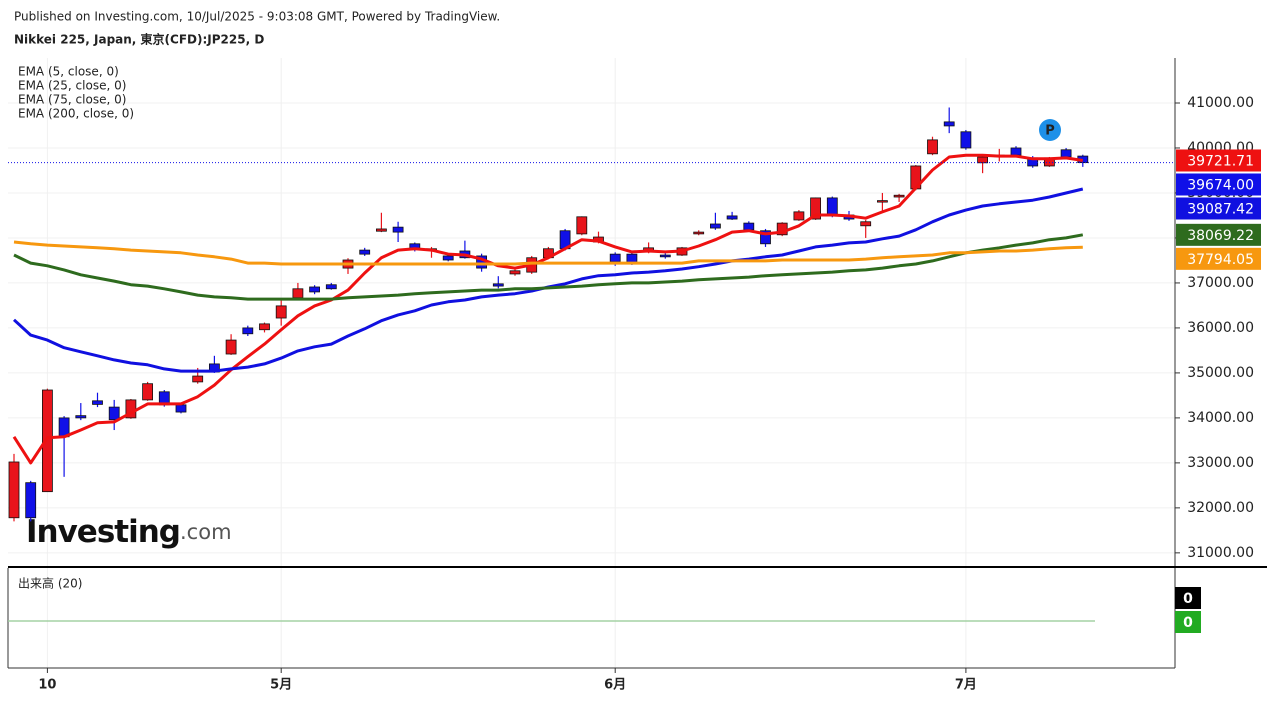 The image size is (1267, 701). I want to click on logo-main: Investing, so click(103, 532).